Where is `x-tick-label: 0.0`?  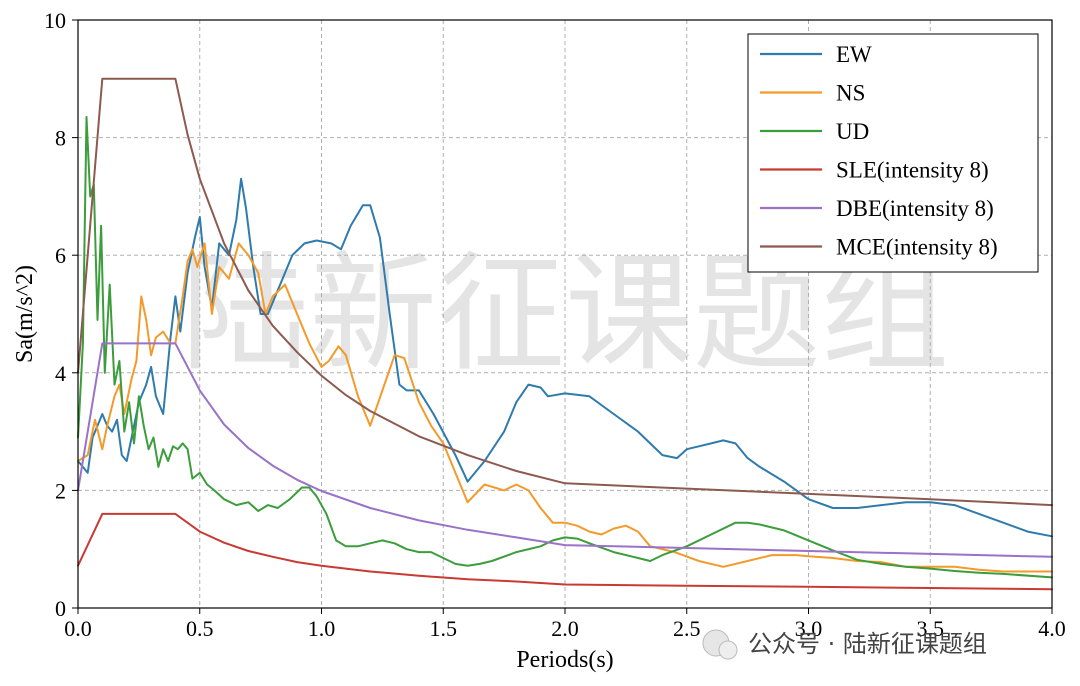
x-tick-label: 0.0 is located at coordinates (78, 628).